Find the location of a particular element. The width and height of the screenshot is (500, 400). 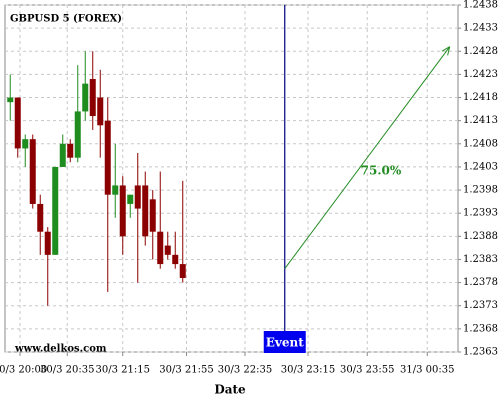

y-tick-label: 1.2408 is located at coordinates (480, 143).